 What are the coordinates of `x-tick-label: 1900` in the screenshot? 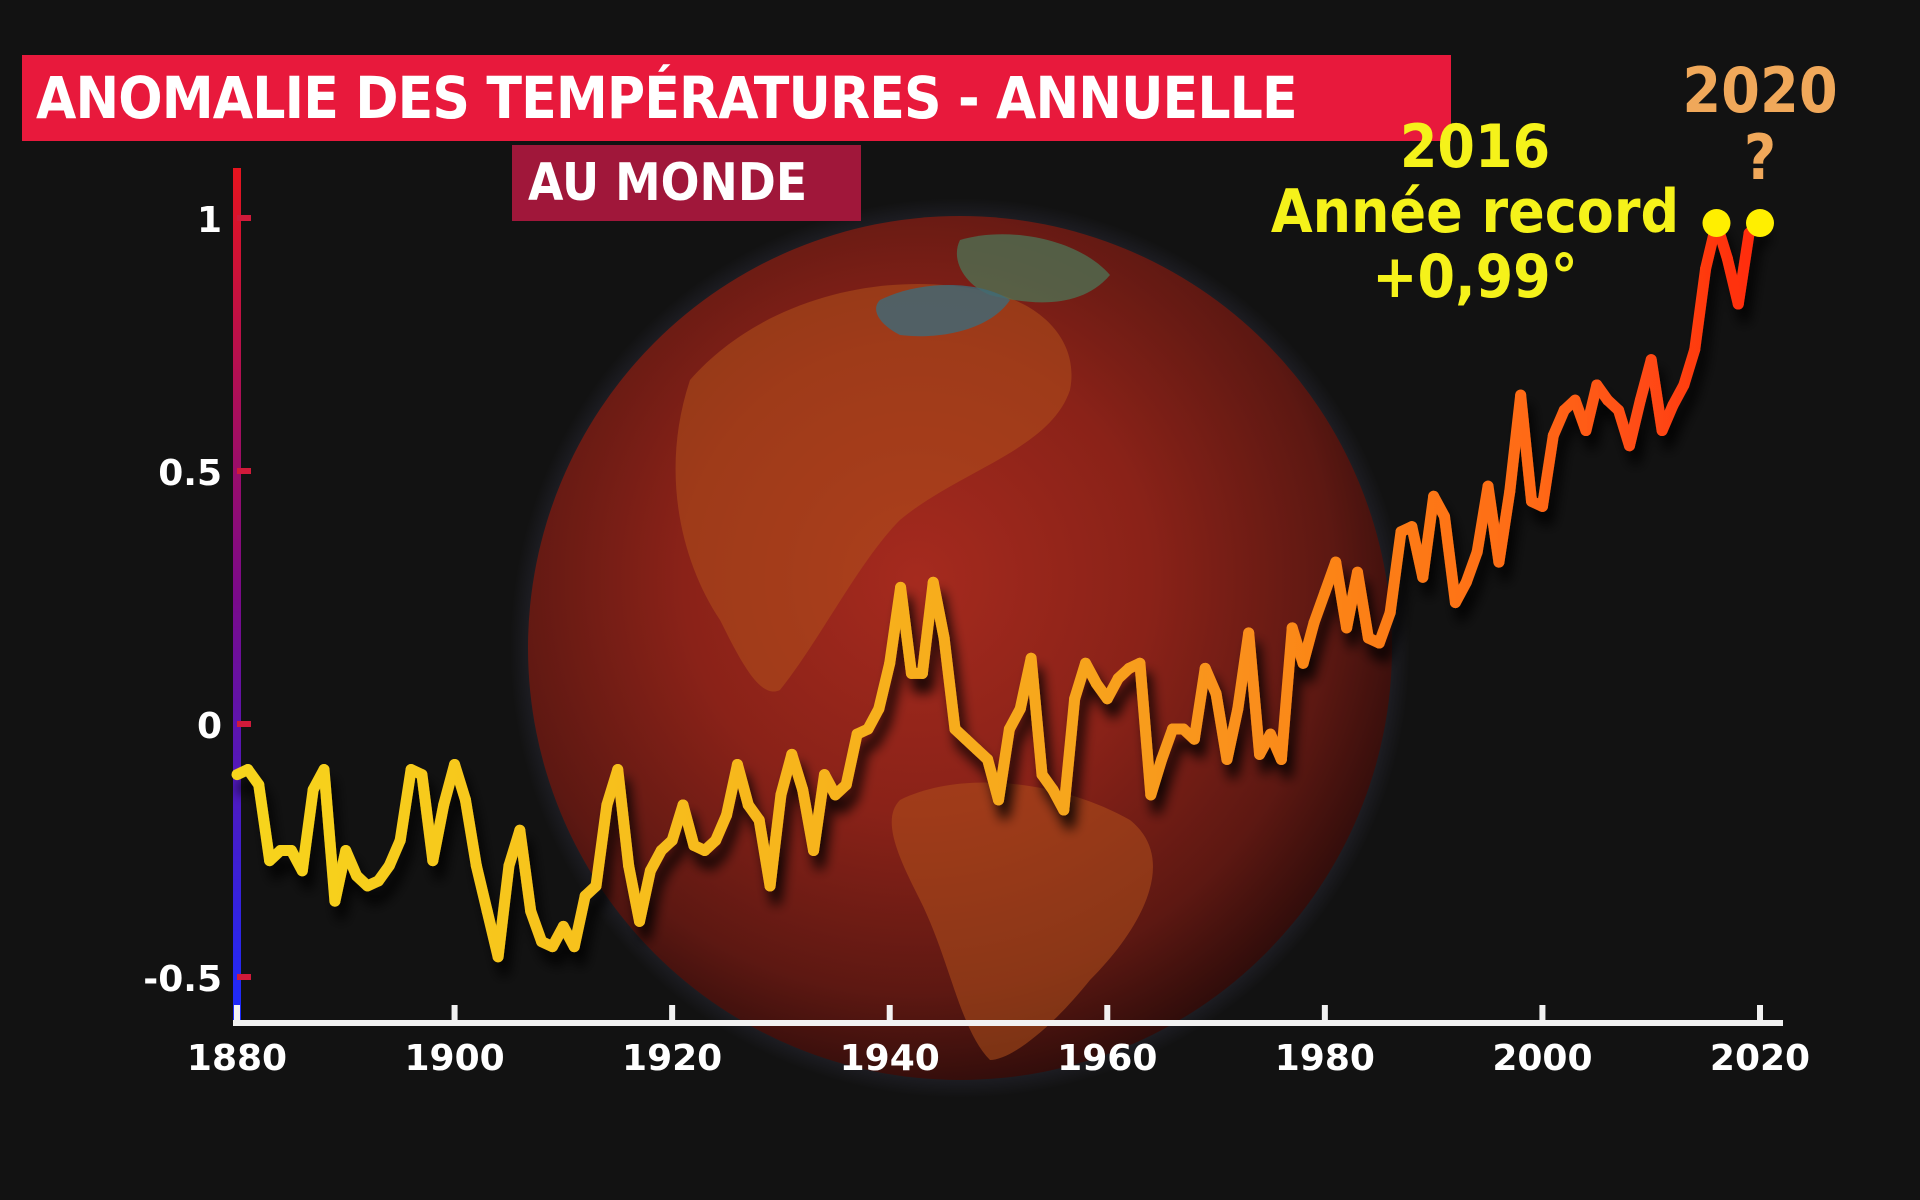 It's located at (454, 1058).